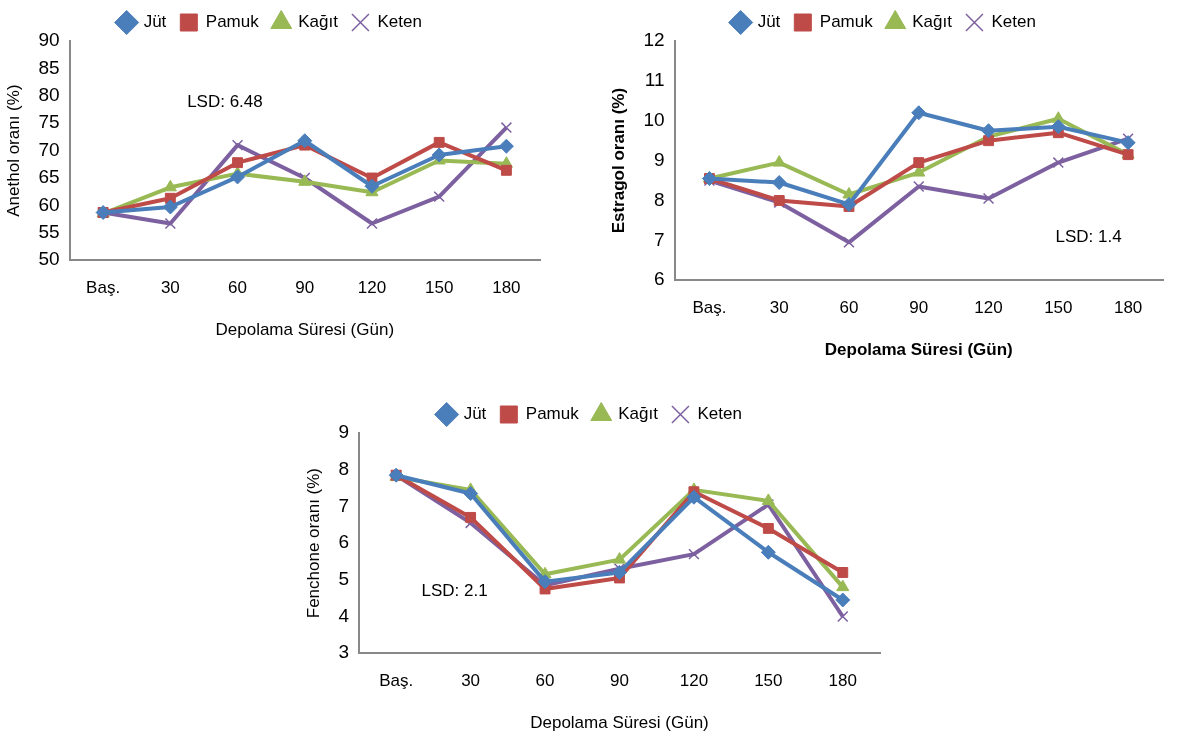  Describe the element at coordinates (654, 40) in the screenshot. I see `y-tick-label: 12` at that location.